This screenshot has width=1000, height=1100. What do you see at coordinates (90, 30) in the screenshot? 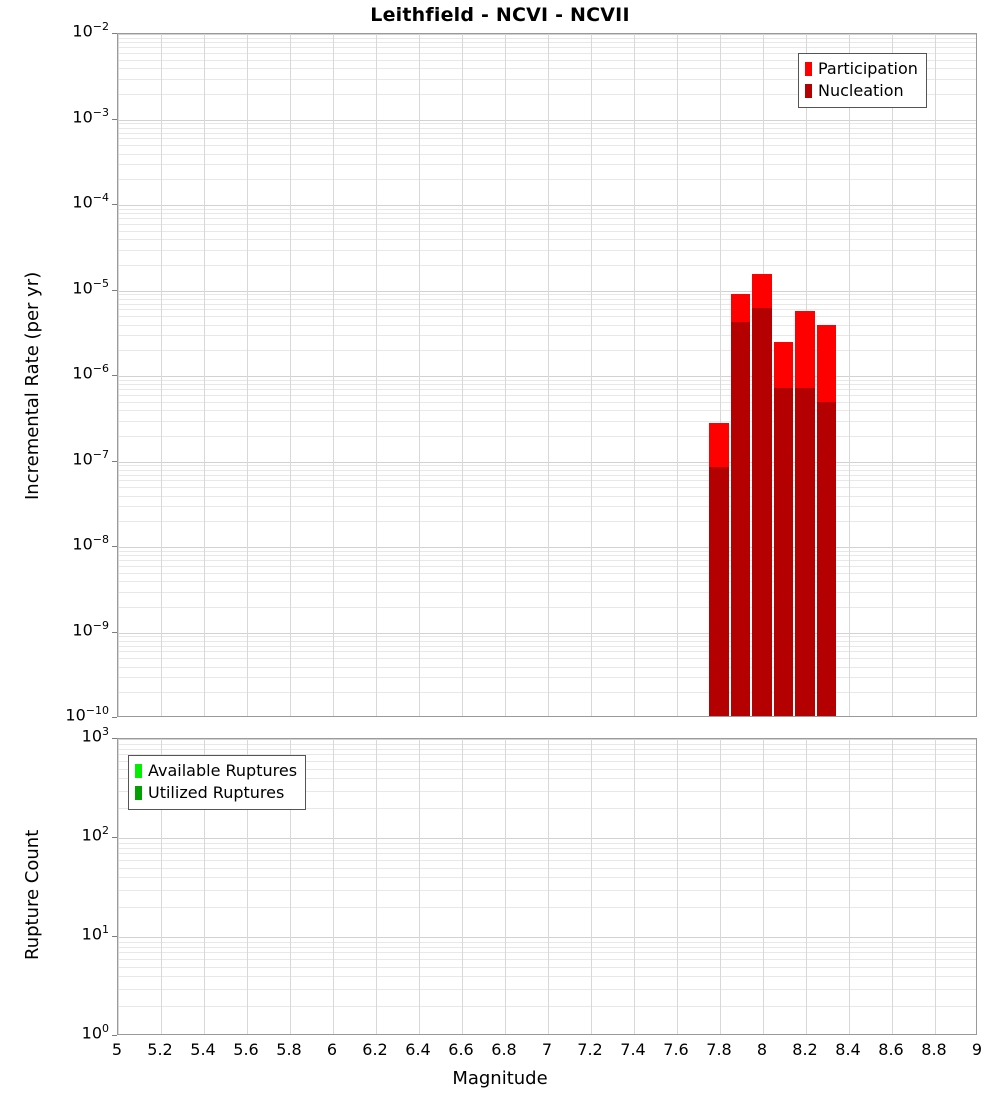
I see `top-y-tick--2: 10⁻²` at bounding box center [90, 30].